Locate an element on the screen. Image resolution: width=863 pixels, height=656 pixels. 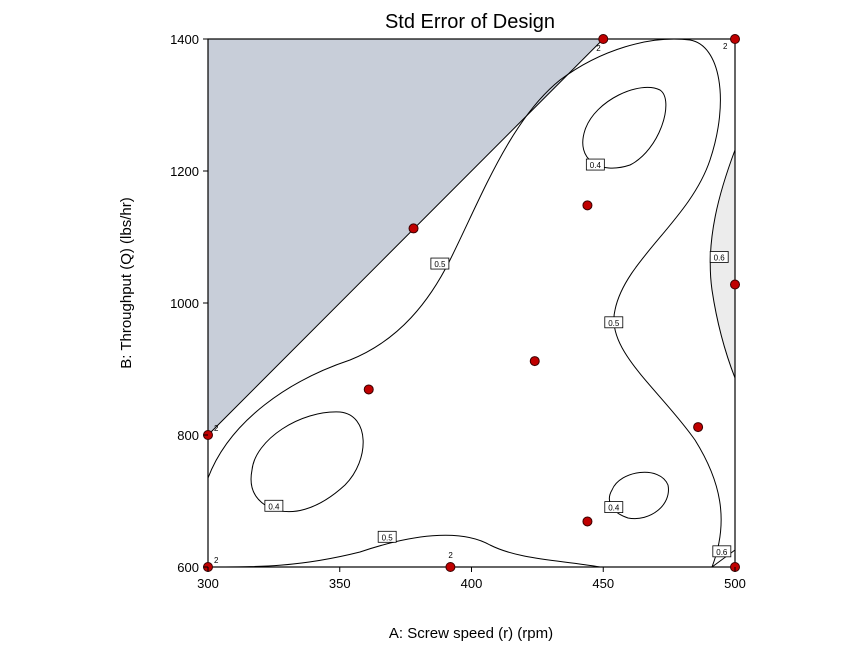
y-axis-label: B: Throughput (Q) (lbs/hr) is located at coordinates (126, 282).